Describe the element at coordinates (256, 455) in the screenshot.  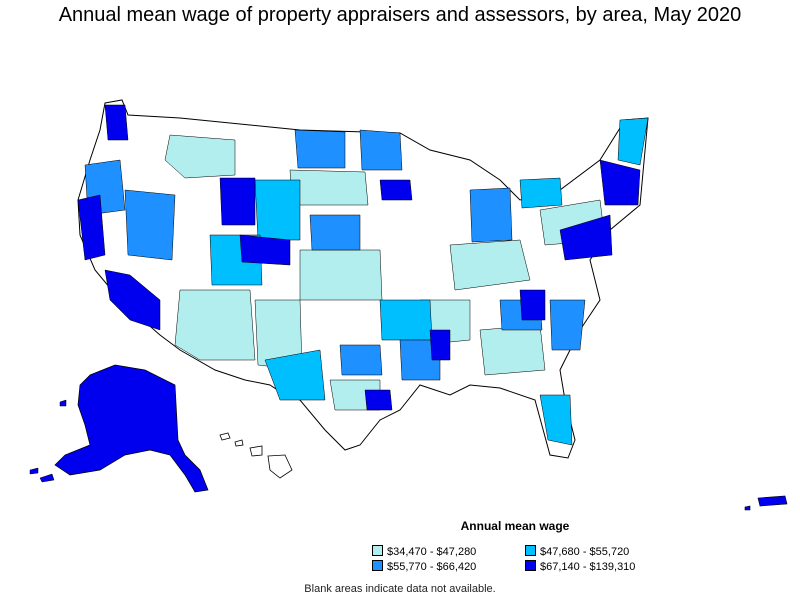
I see `hawaii` at that location.